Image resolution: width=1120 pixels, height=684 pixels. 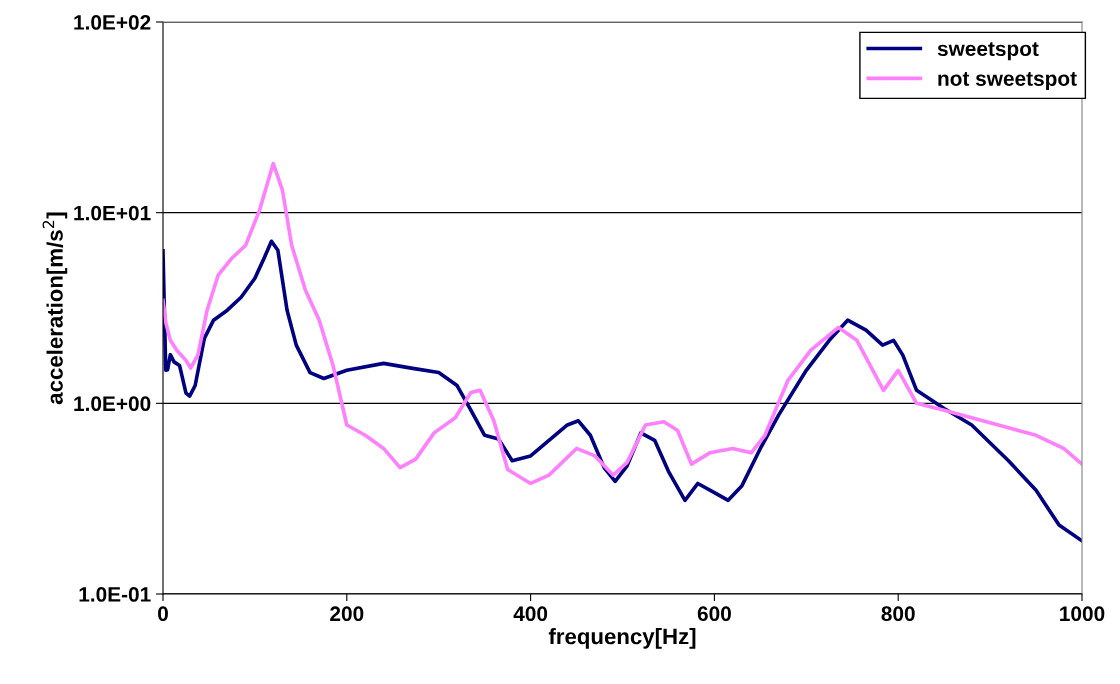 What do you see at coordinates (112, 404) in the screenshot?
I see `y-tick-label: 1.0E+00` at bounding box center [112, 404].